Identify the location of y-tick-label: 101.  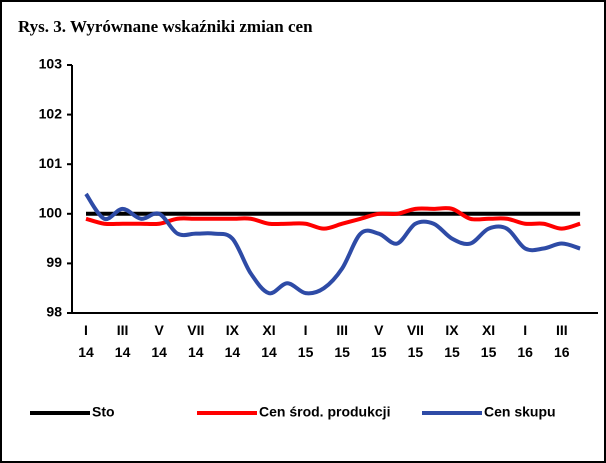
(51, 163).